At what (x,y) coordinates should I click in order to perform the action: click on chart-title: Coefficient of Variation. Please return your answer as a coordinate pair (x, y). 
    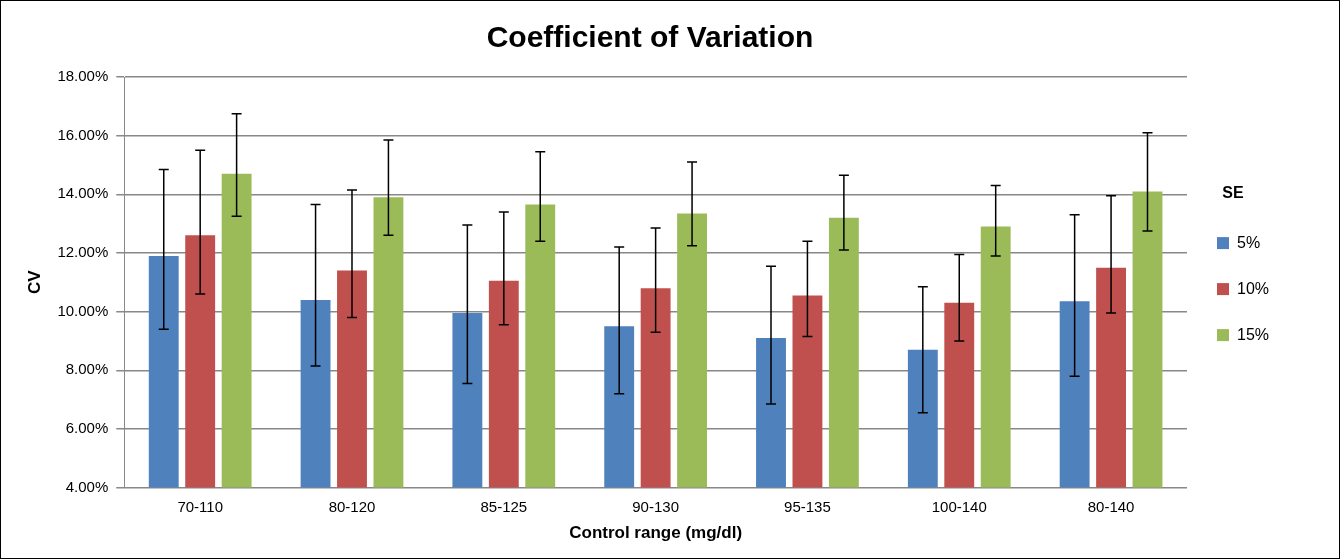
    Looking at the image, I should click on (650, 37).